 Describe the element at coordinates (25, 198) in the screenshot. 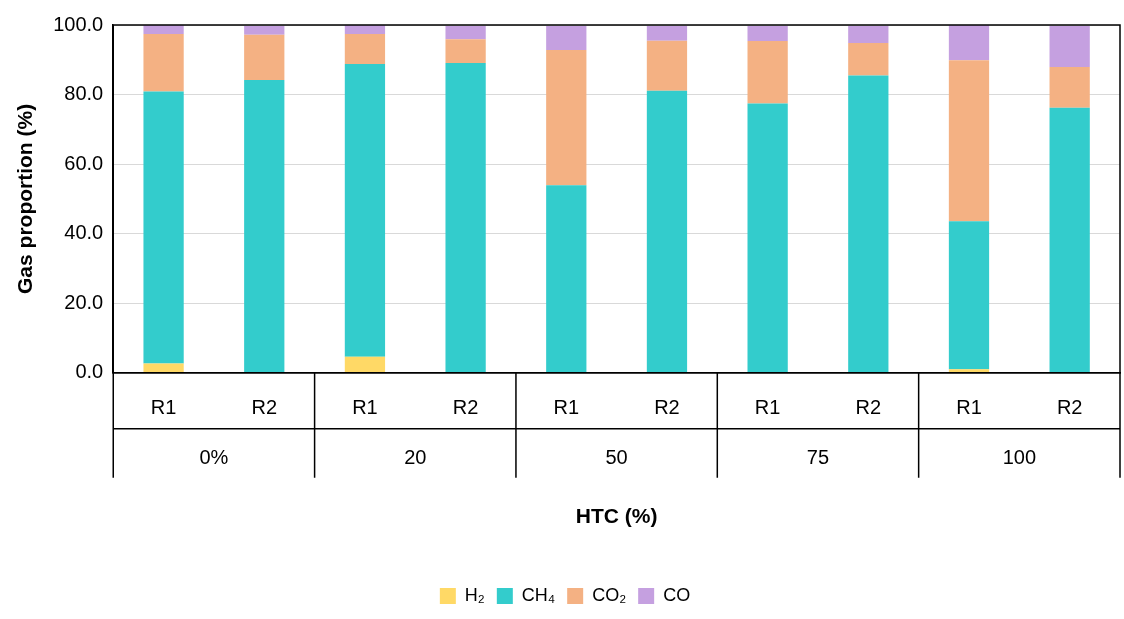

I see `y-axis-title: Gas proportion (%)` at that location.